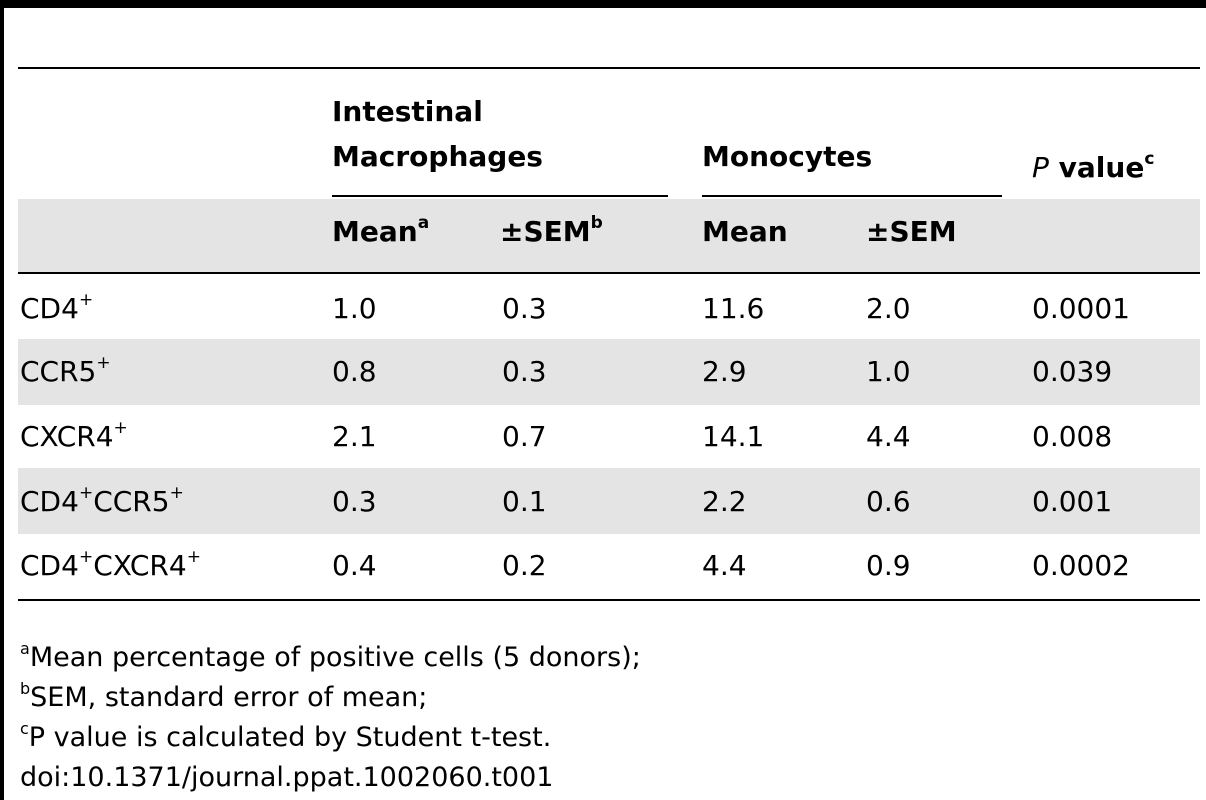 This screenshot has width=1206, height=800. I want to click on cell-mac-sem: 0.2, so click(524, 565).